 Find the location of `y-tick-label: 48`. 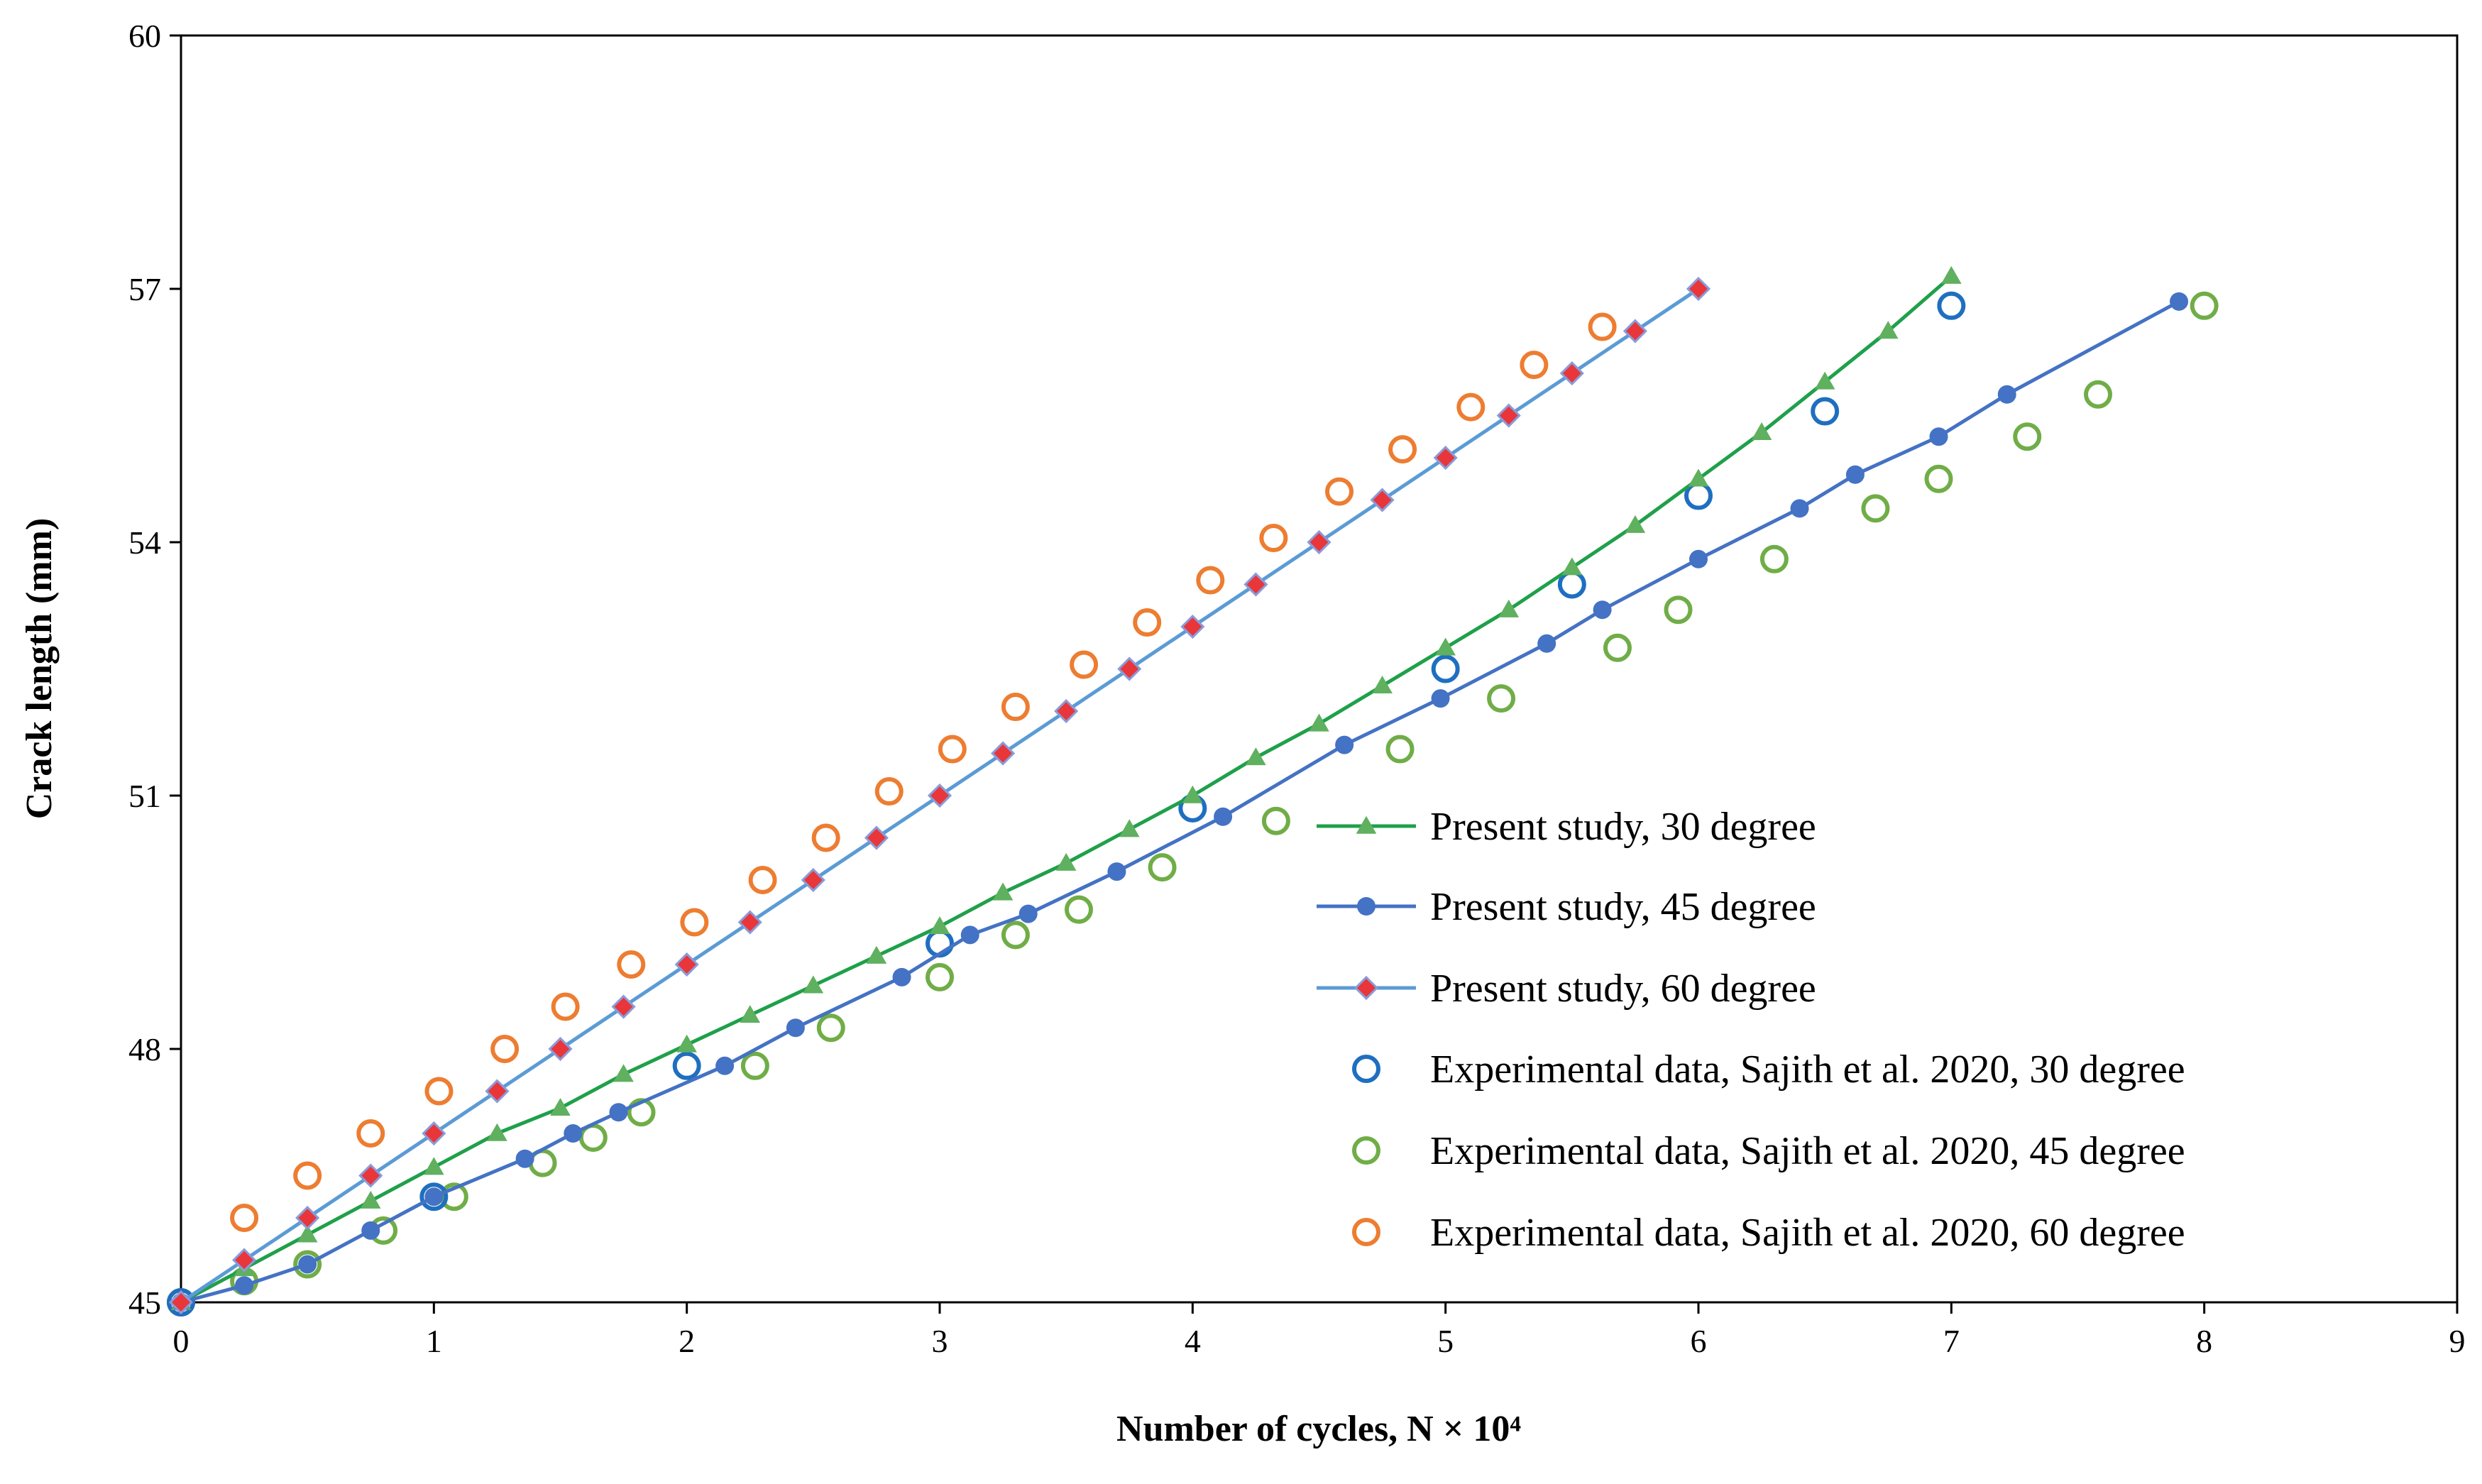

y-tick-label: 48 is located at coordinates (144, 1049).